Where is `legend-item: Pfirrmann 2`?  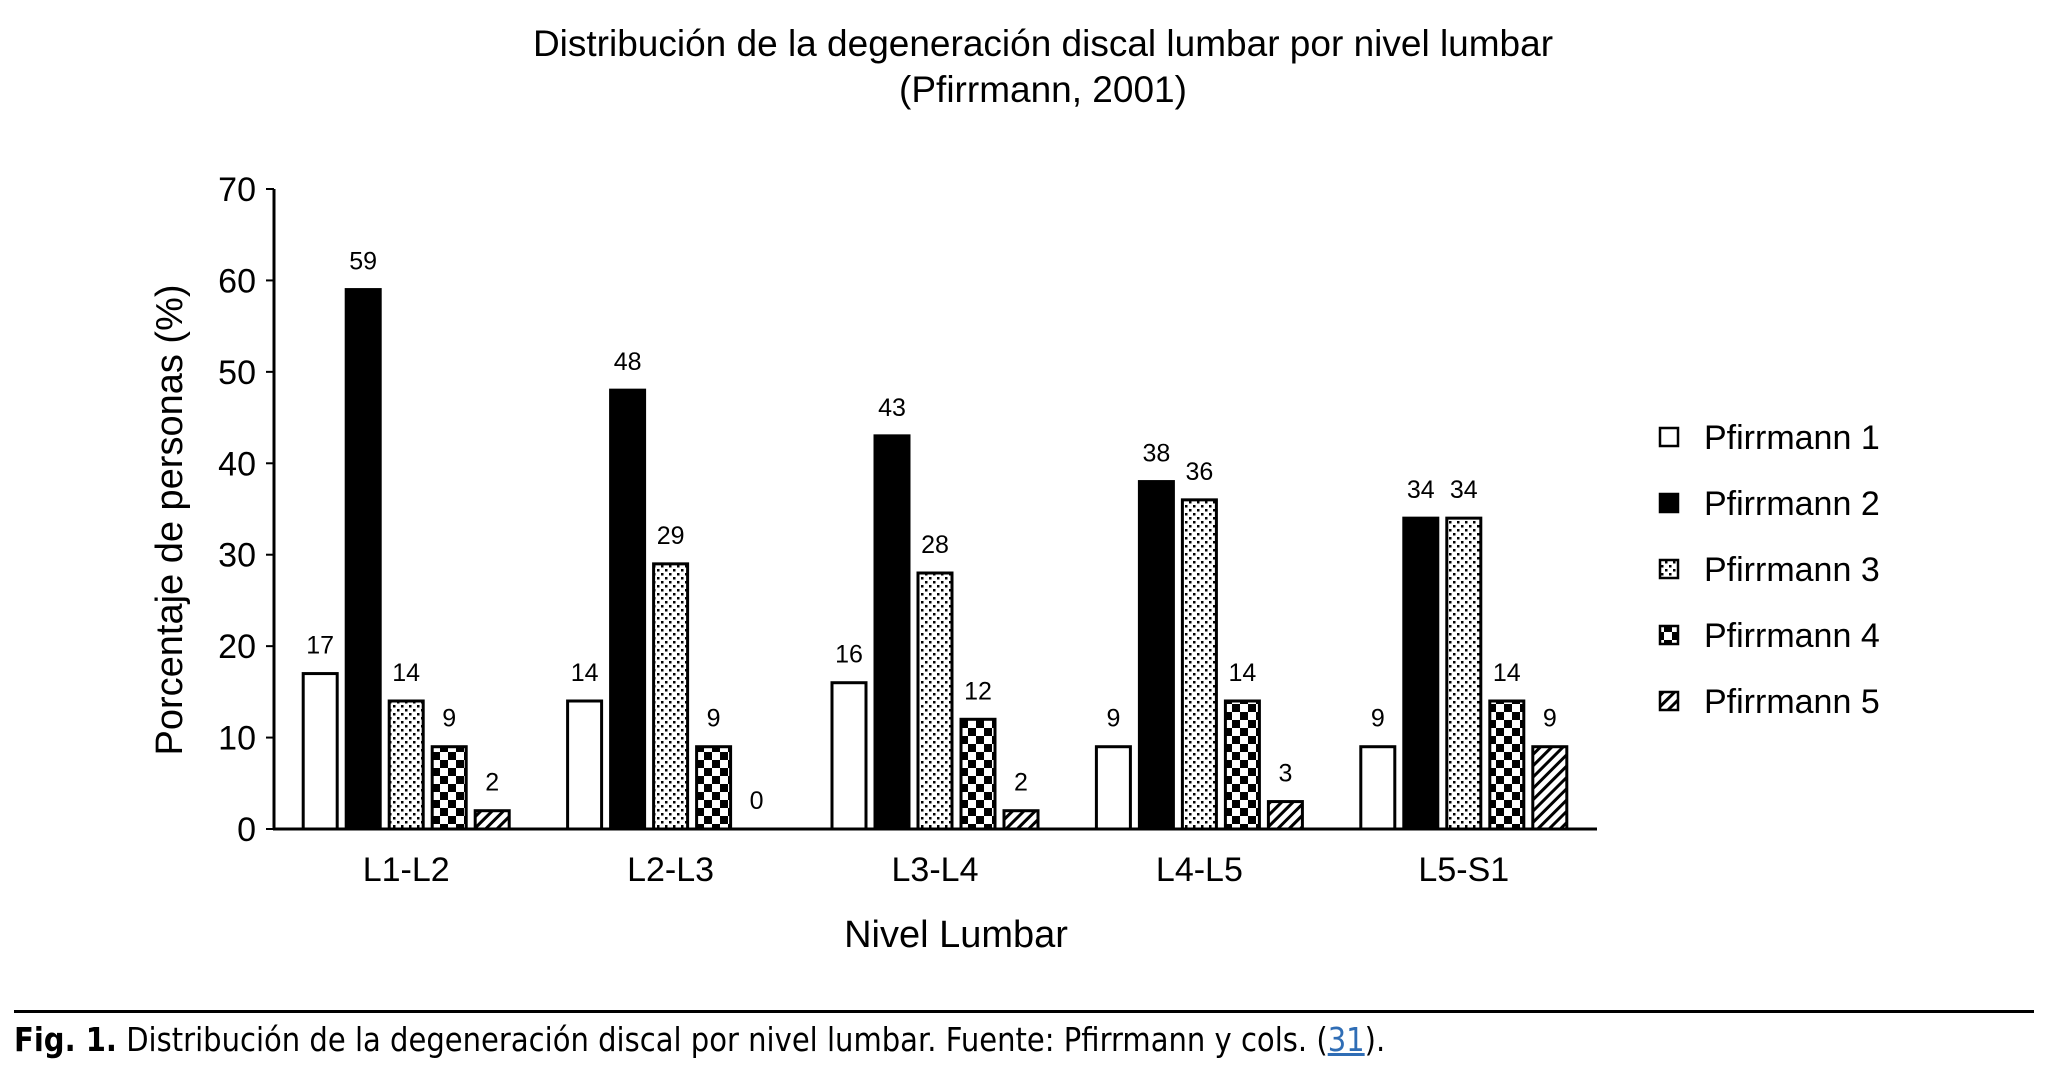
legend-item: Pfirrmann 2 is located at coordinates (1769, 504).